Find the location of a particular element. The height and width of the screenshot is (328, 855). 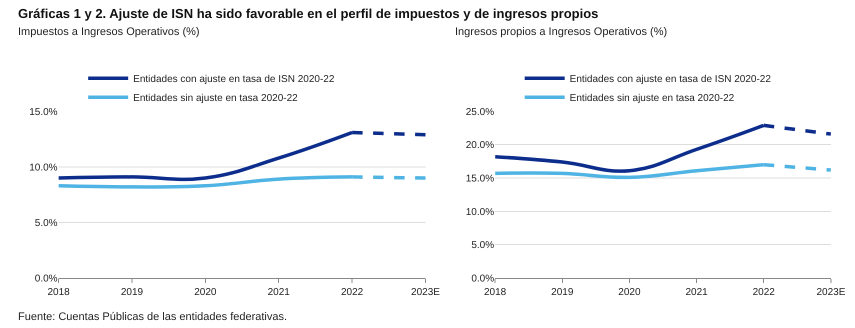

y-axis-title: Impuestos a Ingresos Operativos (%) is located at coordinates (109, 32).